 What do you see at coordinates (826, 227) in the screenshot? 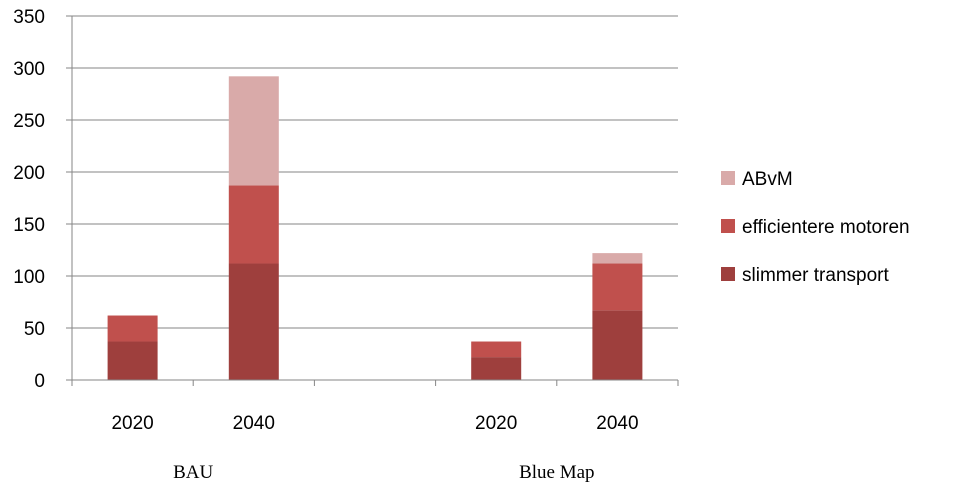
I see `legend-label-efficientere-motoren: efficientere motoren` at bounding box center [826, 227].